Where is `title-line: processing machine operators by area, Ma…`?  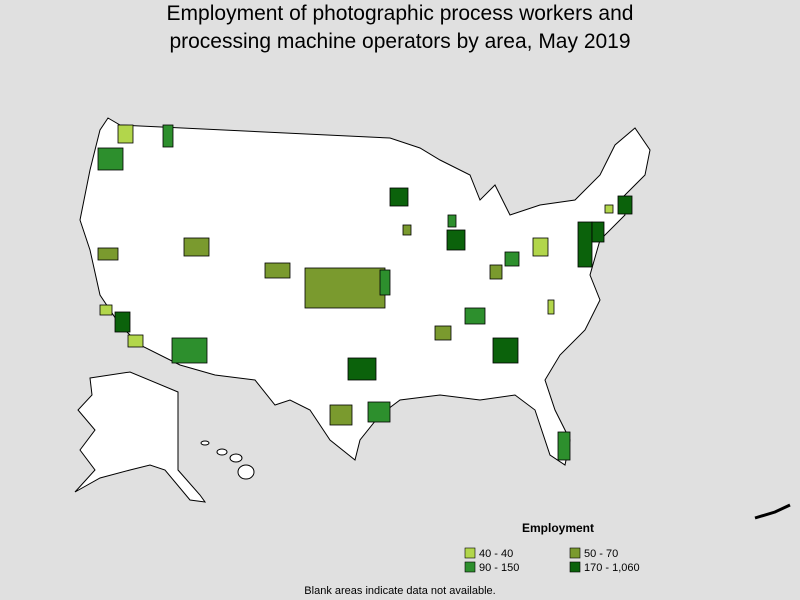
title-line: processing machine operators by area, Ma… is located at coordinates (399, 41).